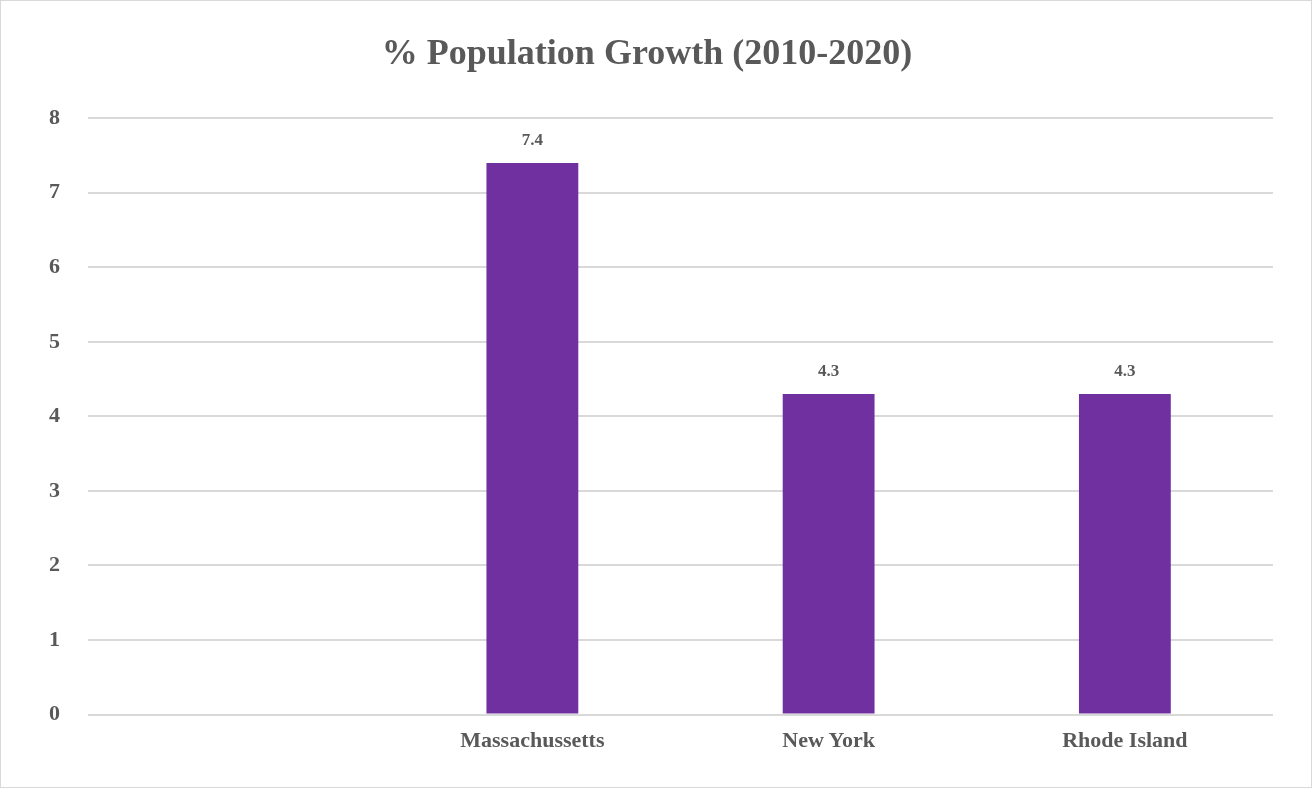 The image size is (1312, 788). What do you see at coordinates (54, 489) in the screenshot?
I see `y-tick-label: 3` at bounding box center [54, 489].